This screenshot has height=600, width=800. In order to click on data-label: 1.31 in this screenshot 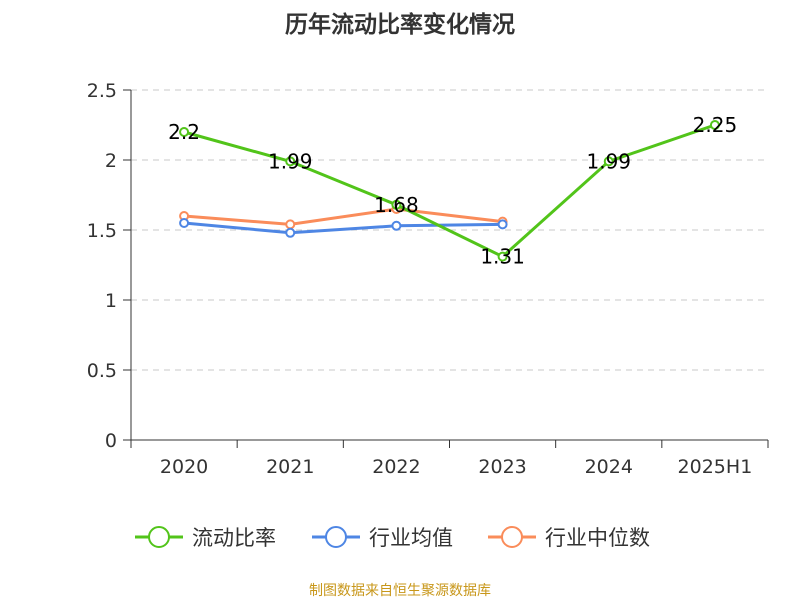, I will do `click(502, 257)`.